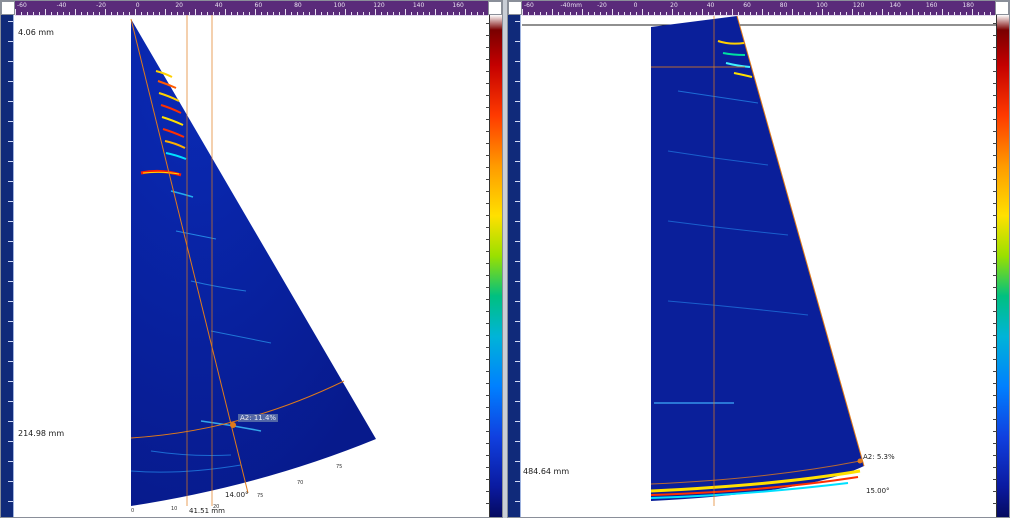  I want to click on svg-text: 75, so click(260, 496).